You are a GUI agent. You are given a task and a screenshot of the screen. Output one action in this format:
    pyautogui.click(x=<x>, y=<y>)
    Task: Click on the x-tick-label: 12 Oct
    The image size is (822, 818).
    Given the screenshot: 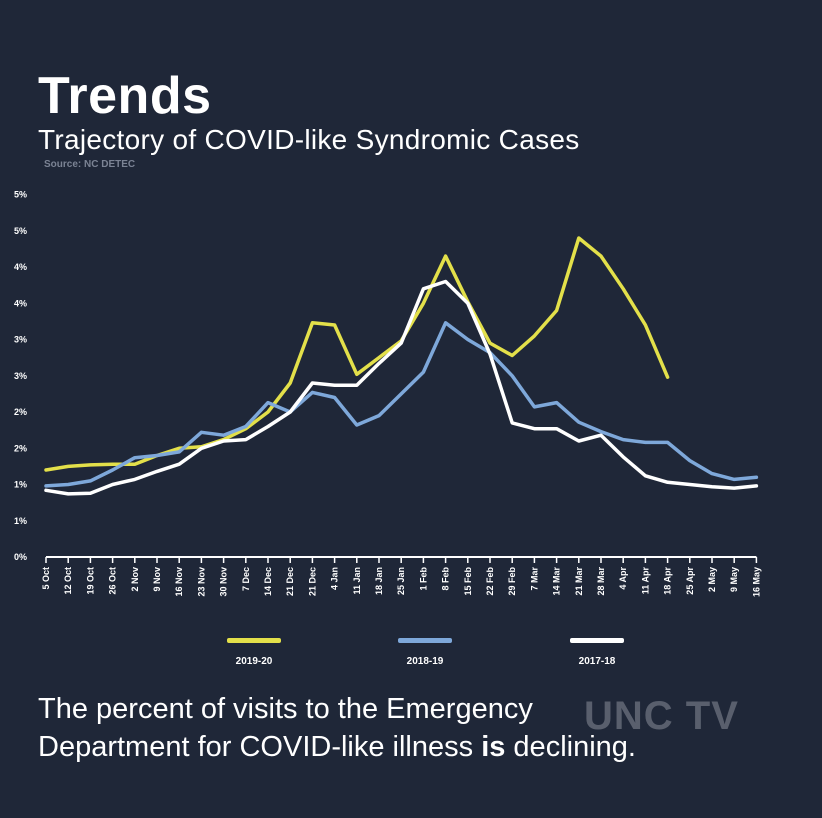 What is the action you would take?
    pyautogui.click(x=68, y=581)
    